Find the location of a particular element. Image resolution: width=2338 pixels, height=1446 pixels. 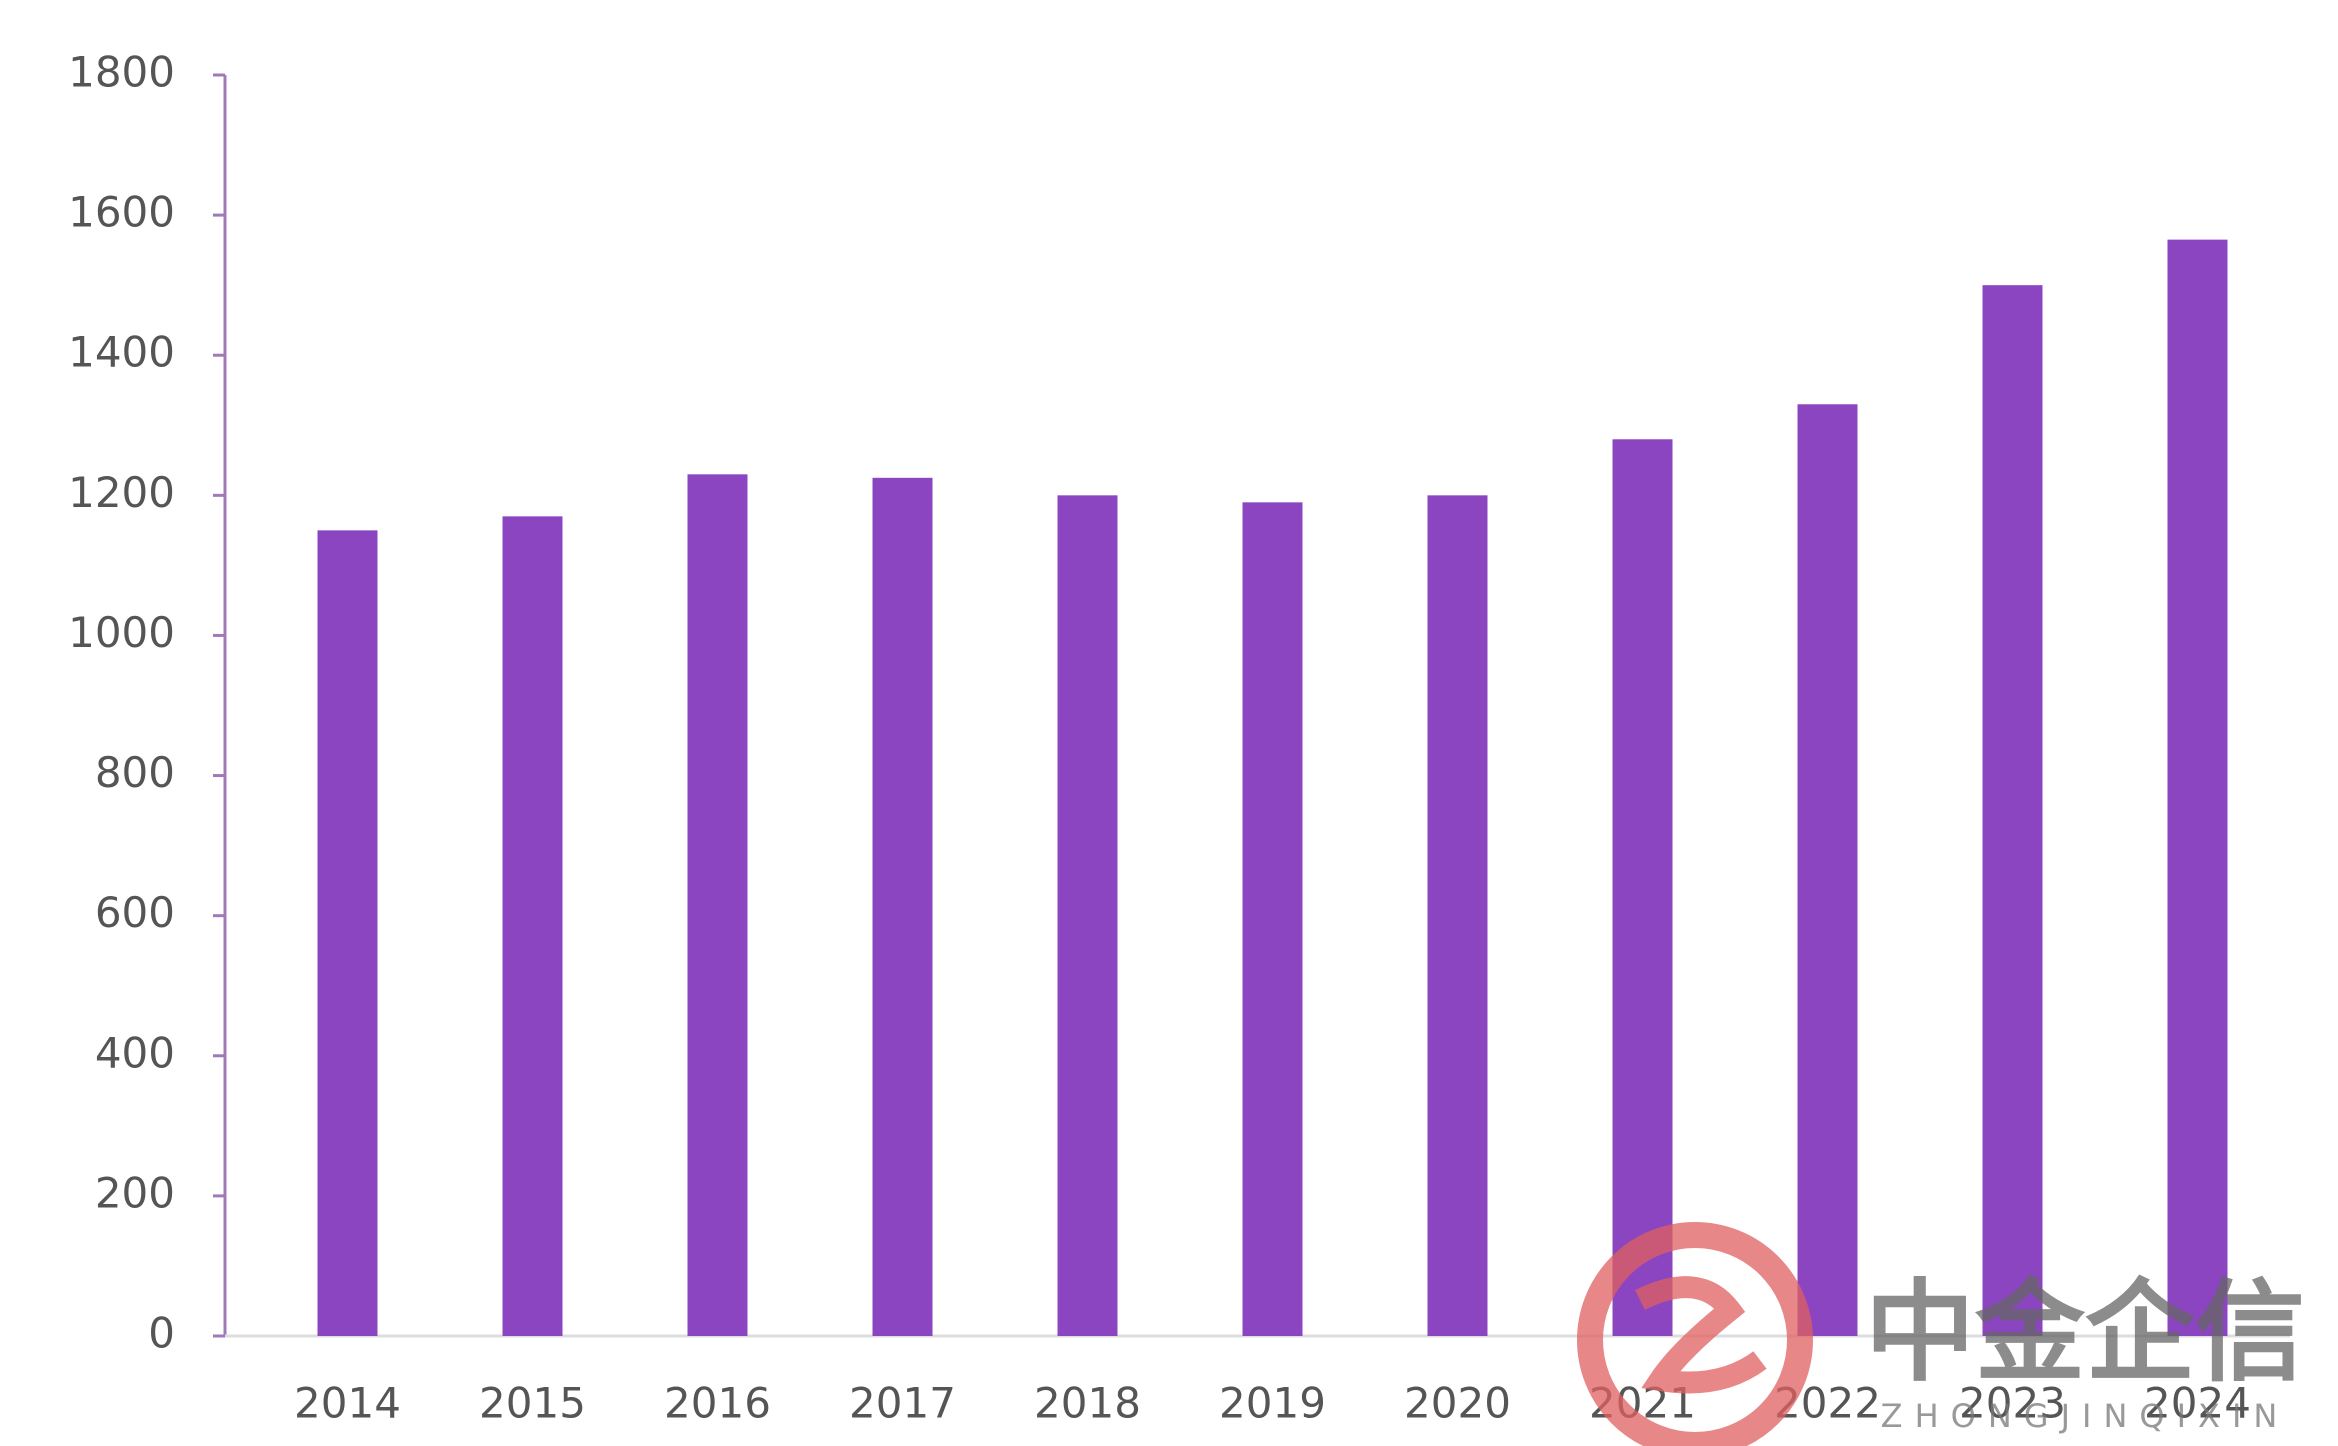

watermark: 中金企信 ZHONGJINQIXIN is located at coordinates (1941, 1334).